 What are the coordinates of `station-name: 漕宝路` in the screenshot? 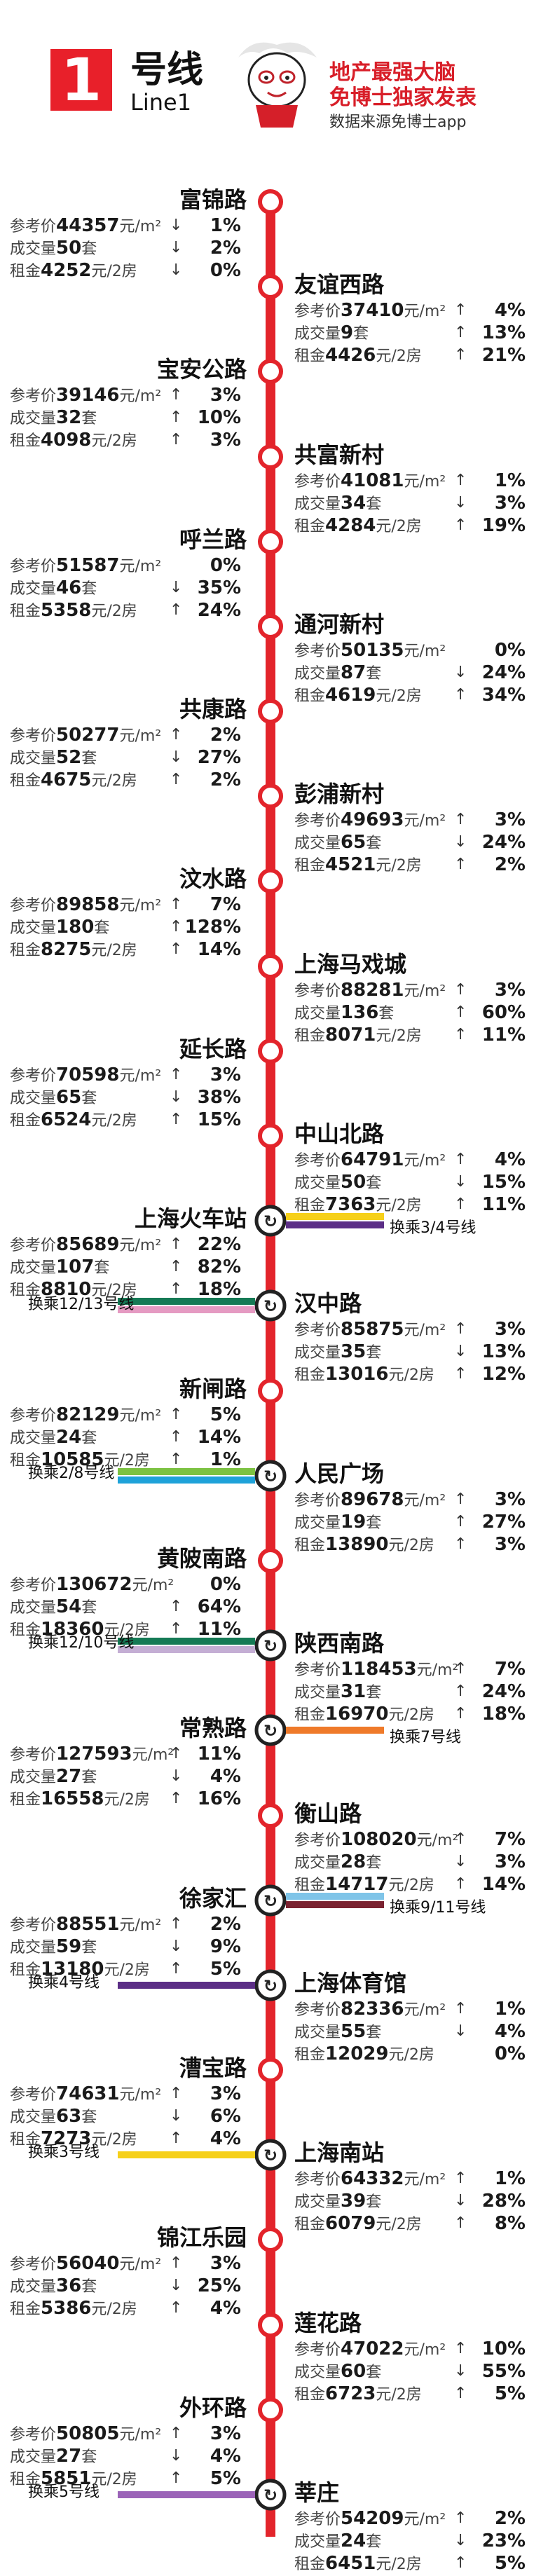 It's located at (213, 2068).